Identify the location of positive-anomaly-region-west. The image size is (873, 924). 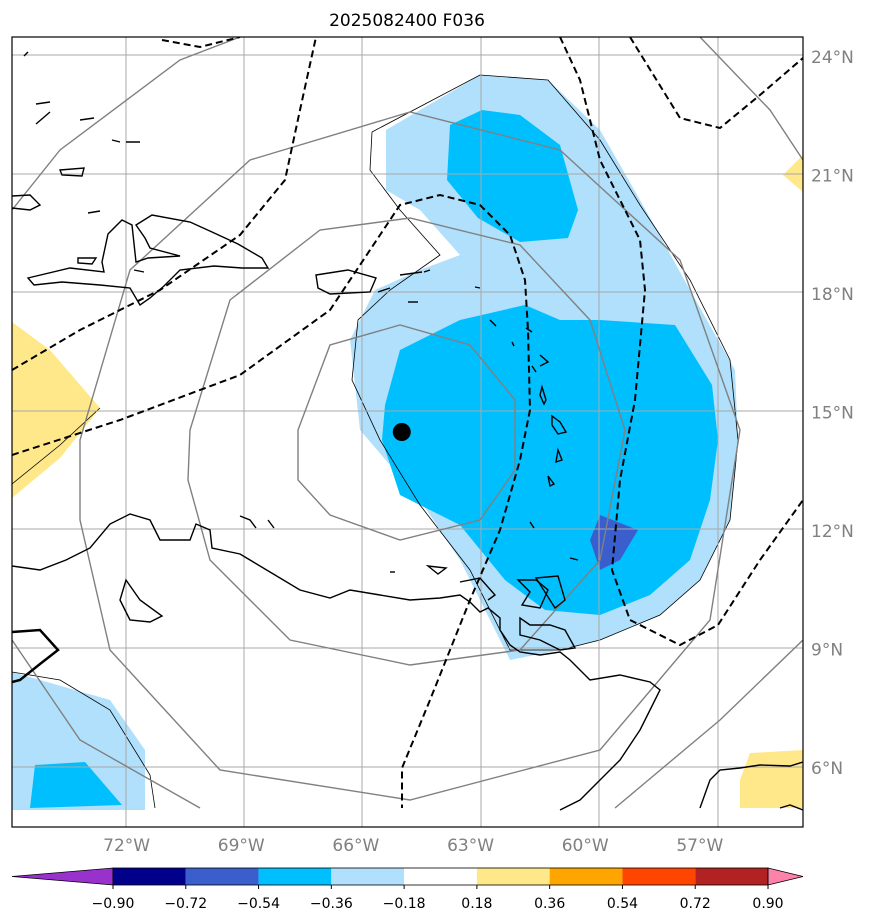
(56, 410).